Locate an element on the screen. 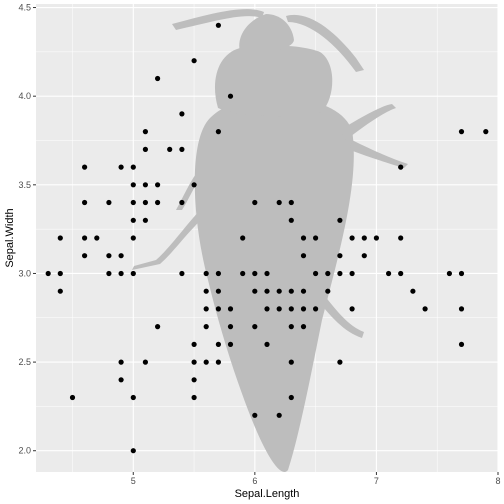 This screenshot has height=504, width=504. y-tick-label: 4.0 is located at coordinates (24, 96).